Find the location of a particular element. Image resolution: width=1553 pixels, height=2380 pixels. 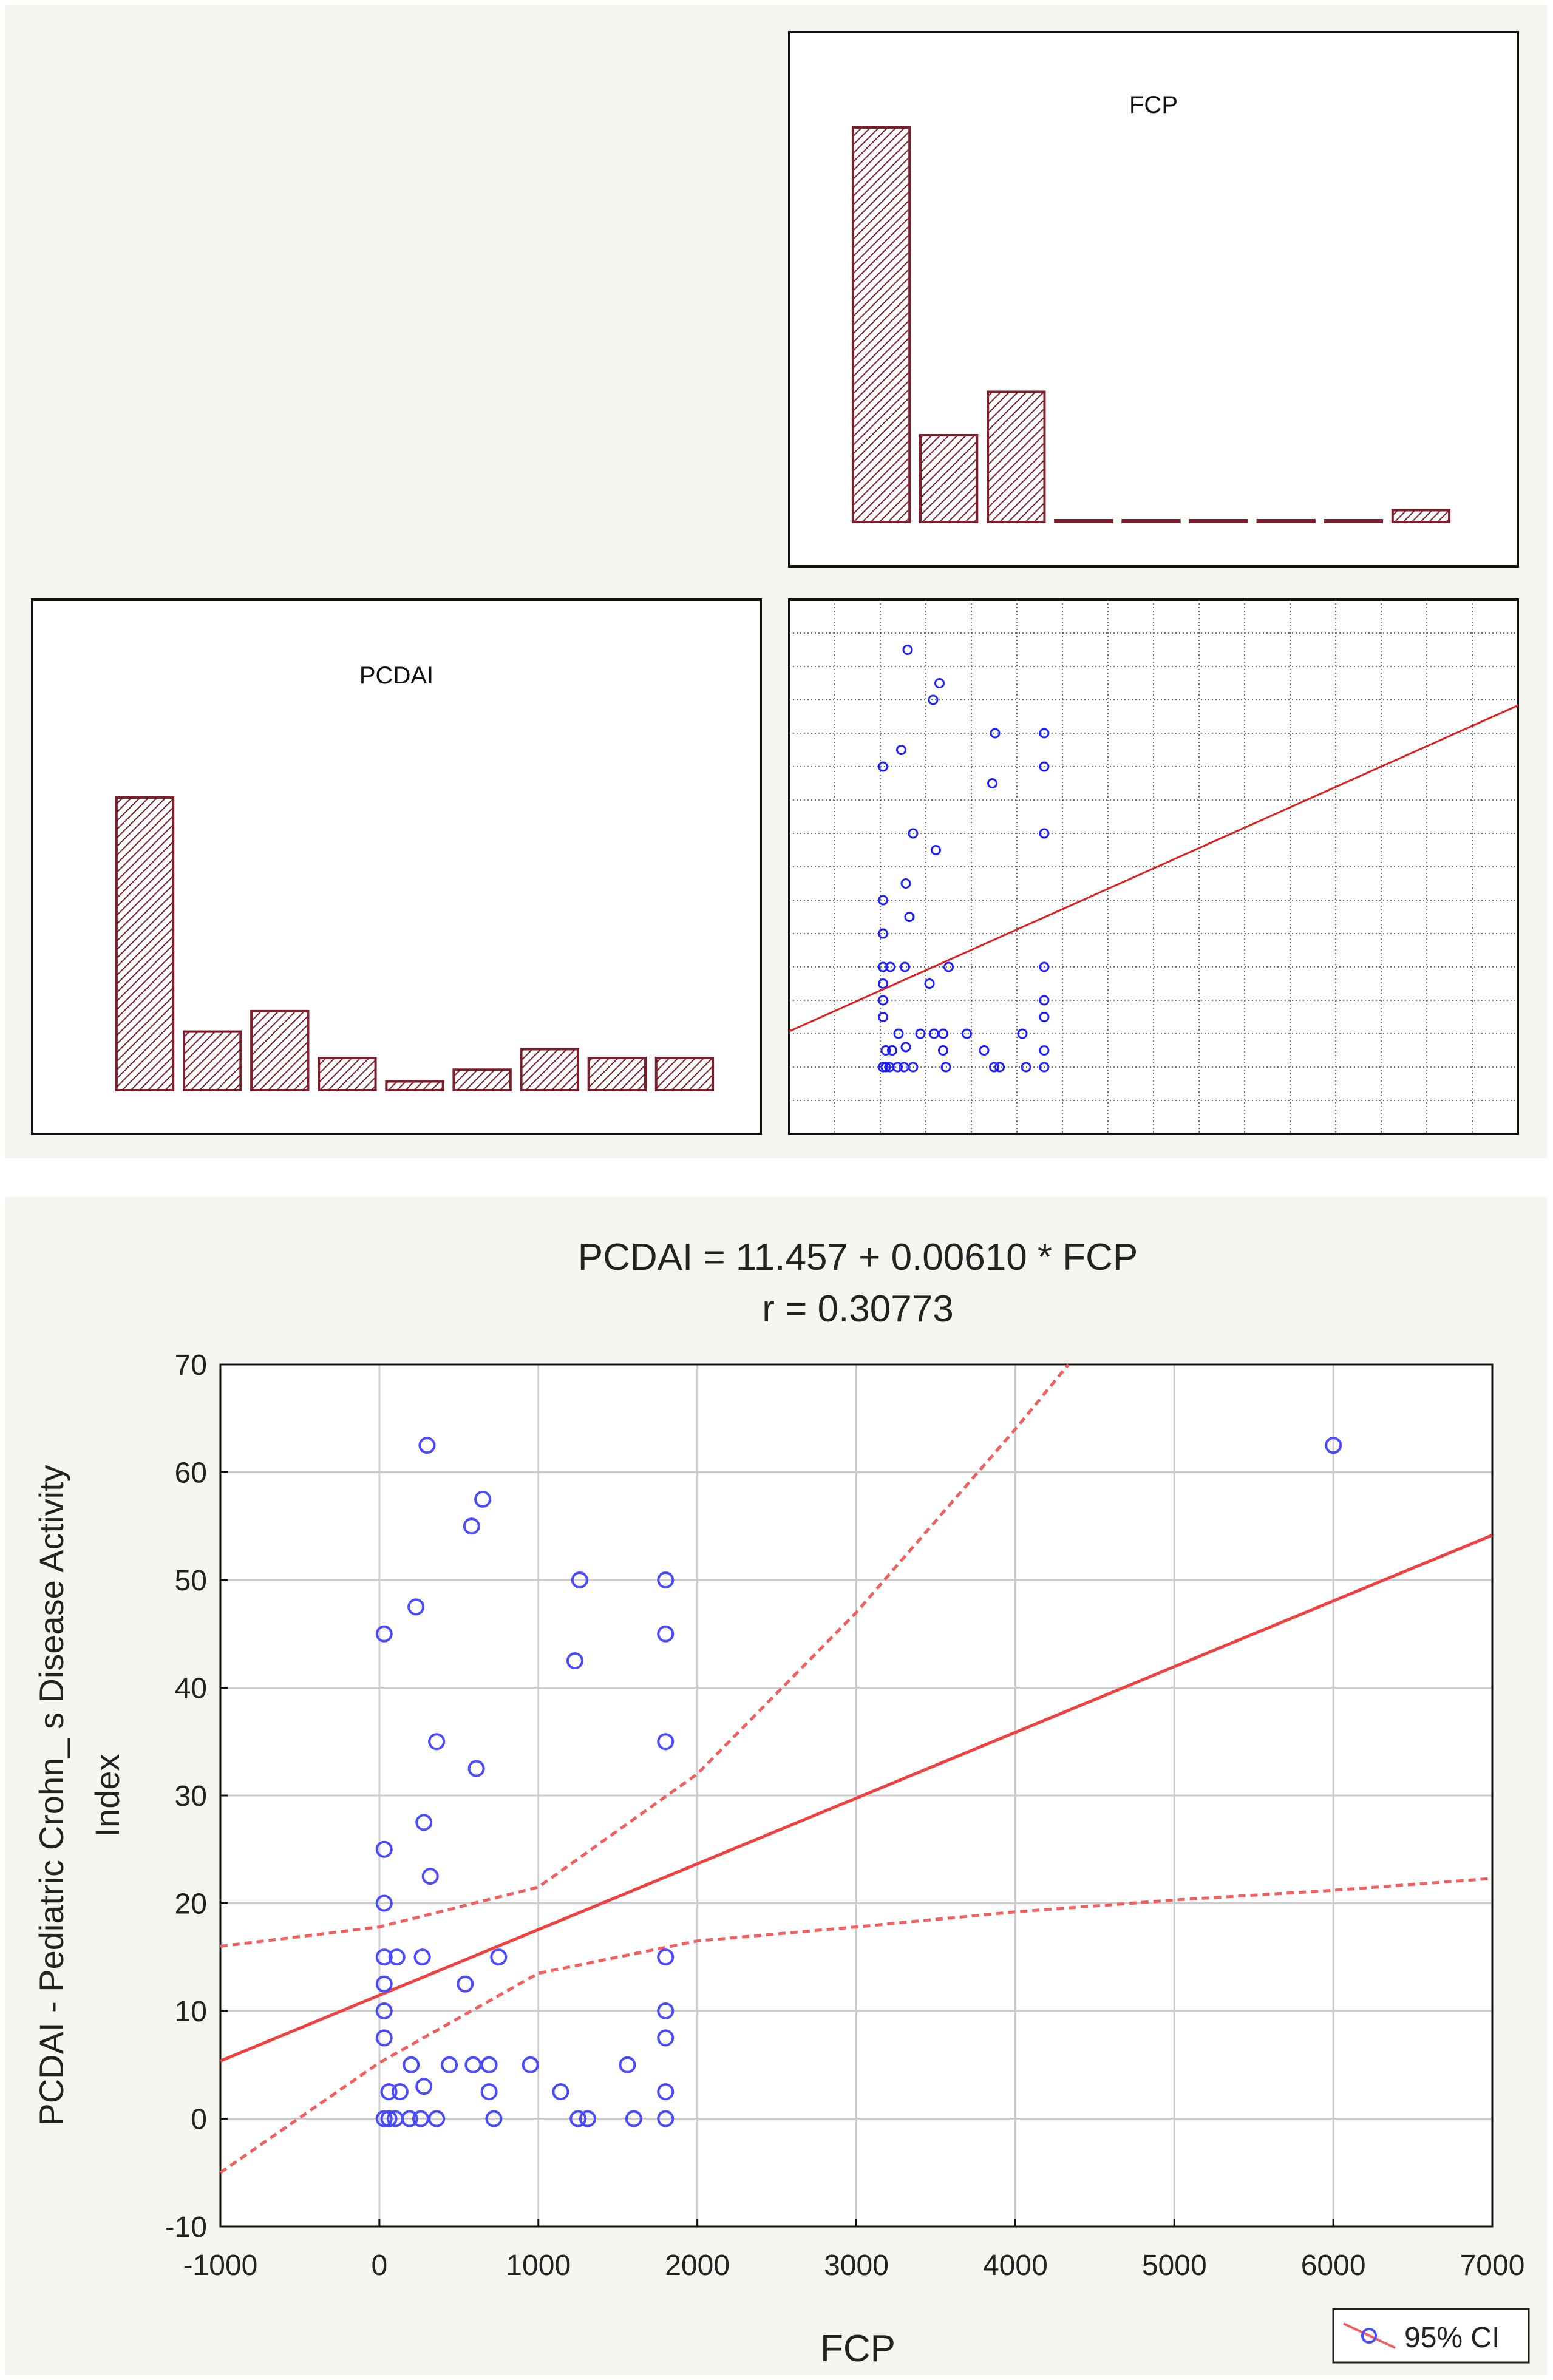

x-tick-label: 2000 is located at coordinates (698, 2265).